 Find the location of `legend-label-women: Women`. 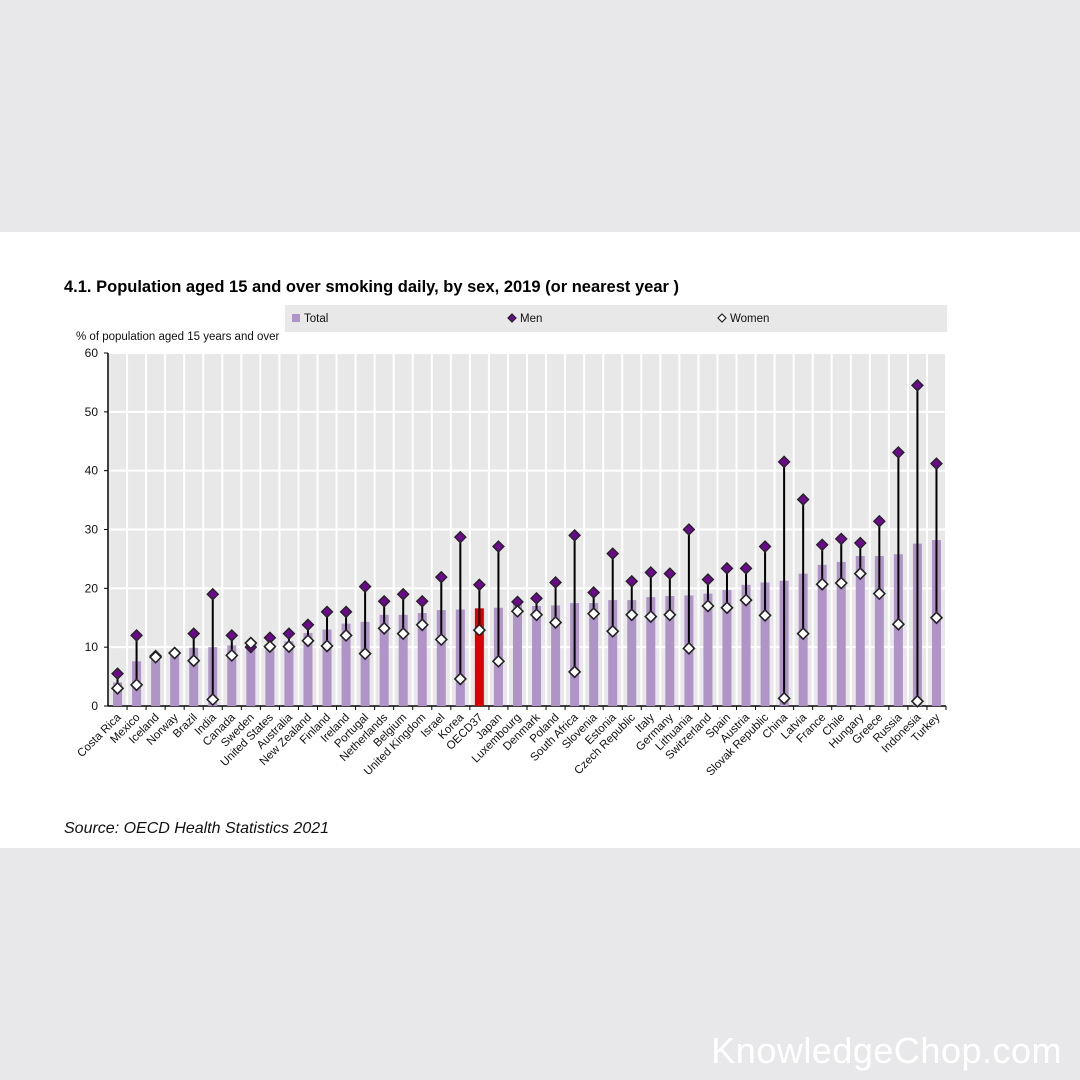

legend-label-women: Women is located at coordinates (749, 319).